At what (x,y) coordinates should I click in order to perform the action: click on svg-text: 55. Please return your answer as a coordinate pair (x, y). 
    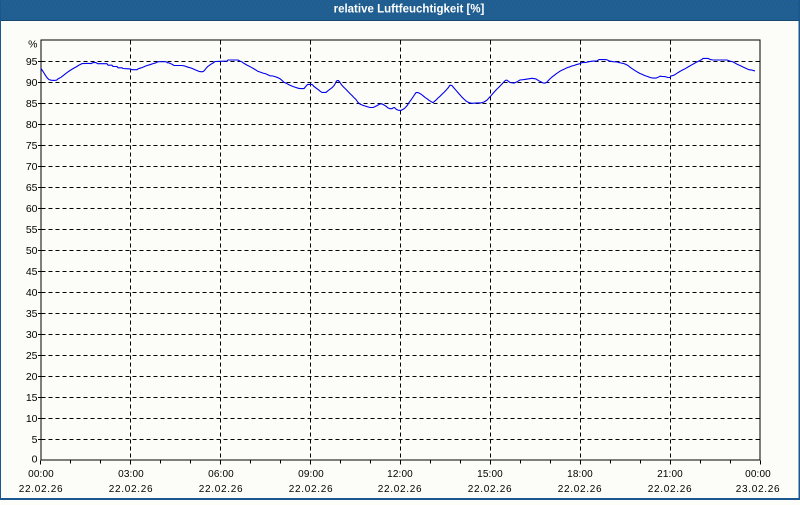
    Looking at the image, I should click on (32, 230).